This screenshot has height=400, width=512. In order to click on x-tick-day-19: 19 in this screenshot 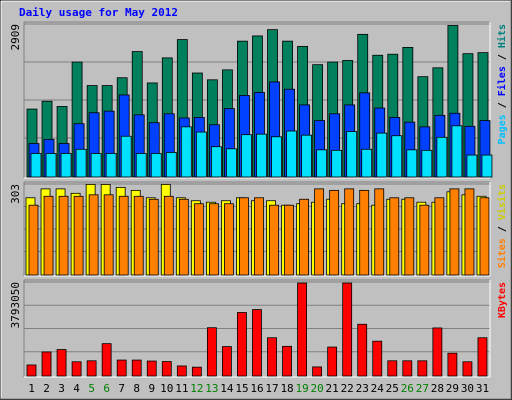, I will do `click(301, 388)`.